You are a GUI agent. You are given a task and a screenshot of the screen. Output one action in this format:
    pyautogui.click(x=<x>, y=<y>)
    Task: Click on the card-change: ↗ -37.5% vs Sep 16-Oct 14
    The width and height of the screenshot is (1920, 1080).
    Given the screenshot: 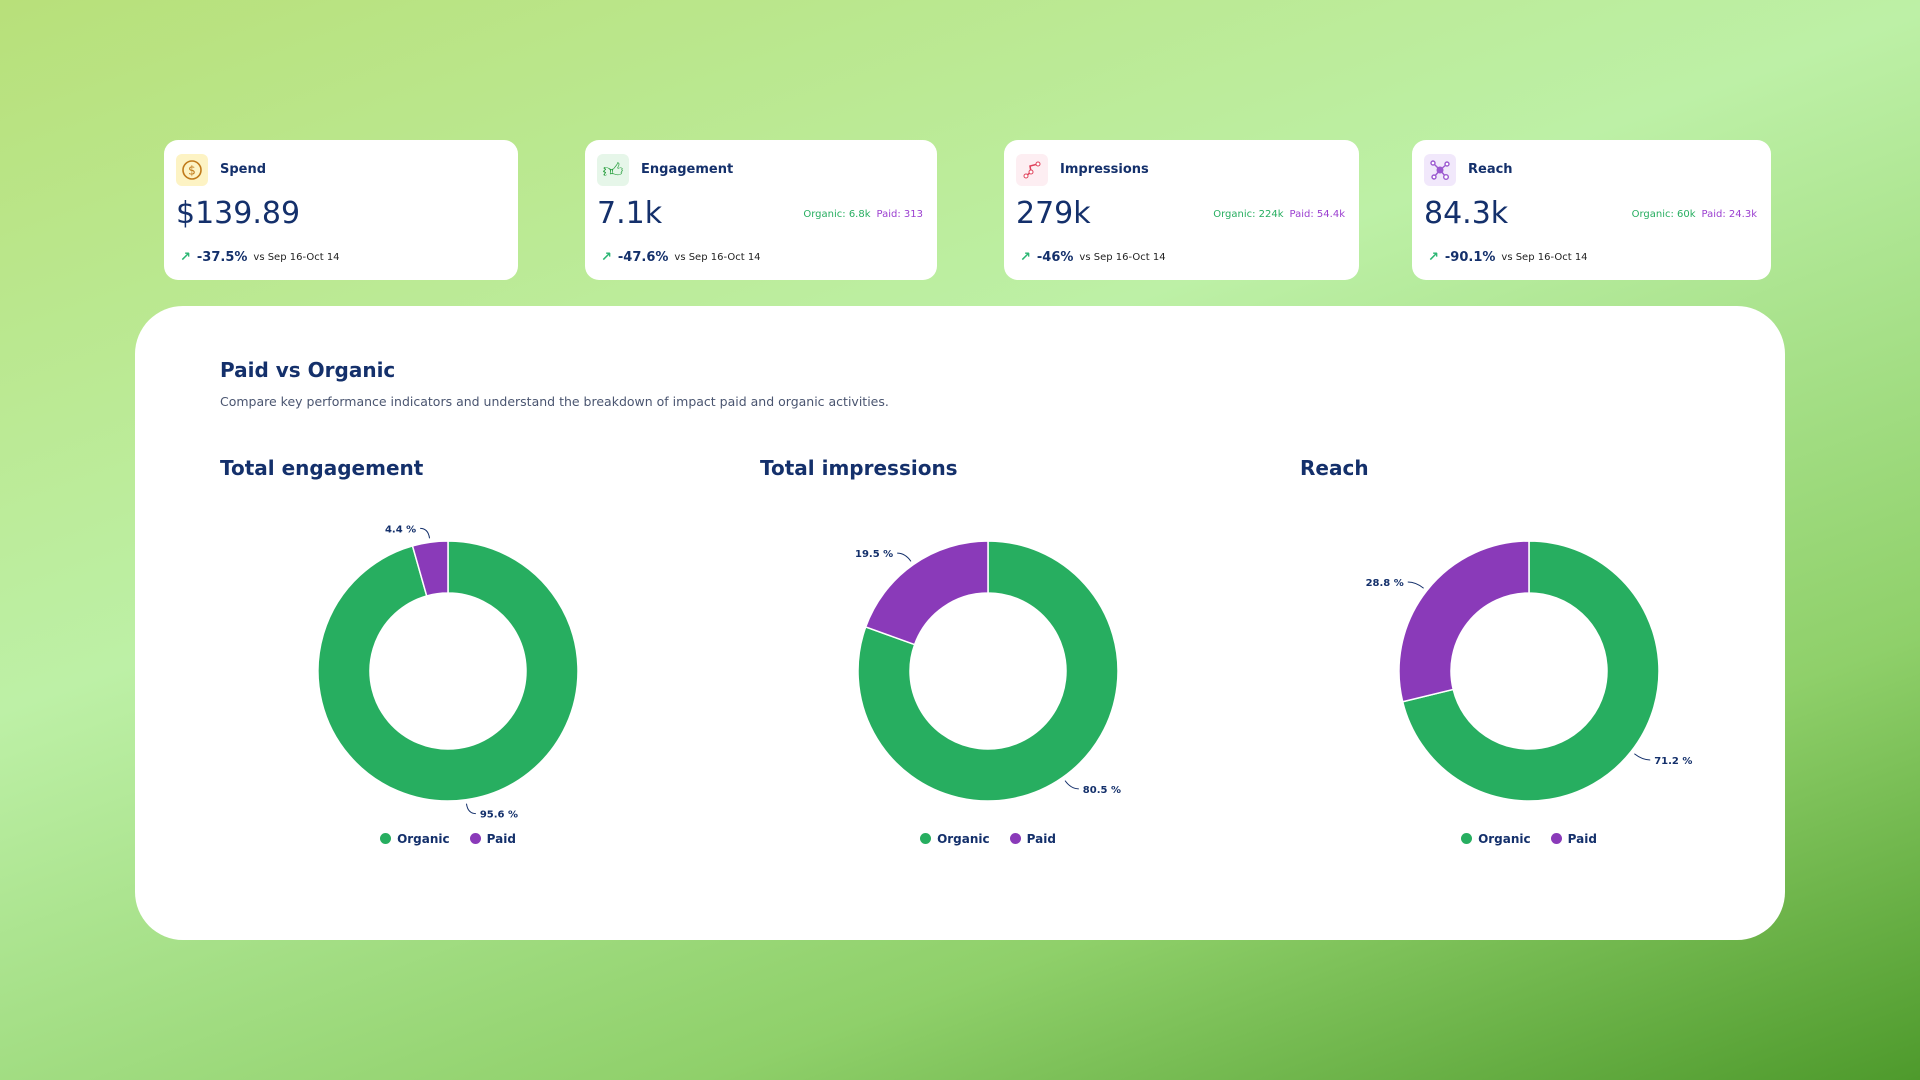 What is the action you would take?
    pyautogui.click(x=260, y=257)
    